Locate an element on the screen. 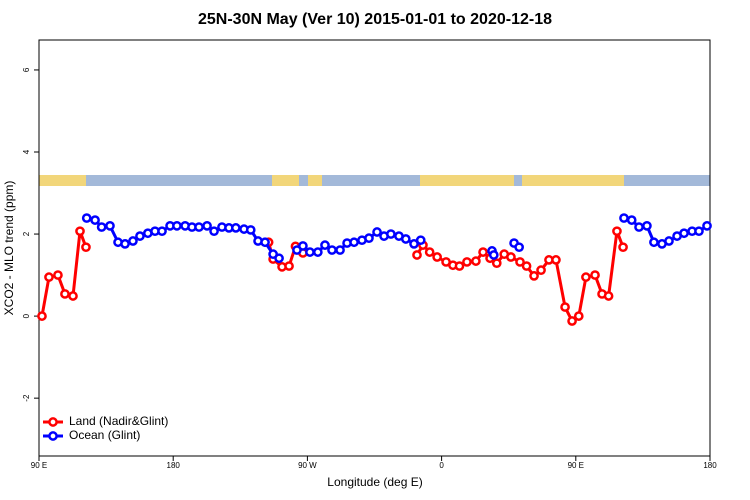 The width and height of the screenshot is (750, 500). y-tick-label: 0 is located at coordinates (26, 315).